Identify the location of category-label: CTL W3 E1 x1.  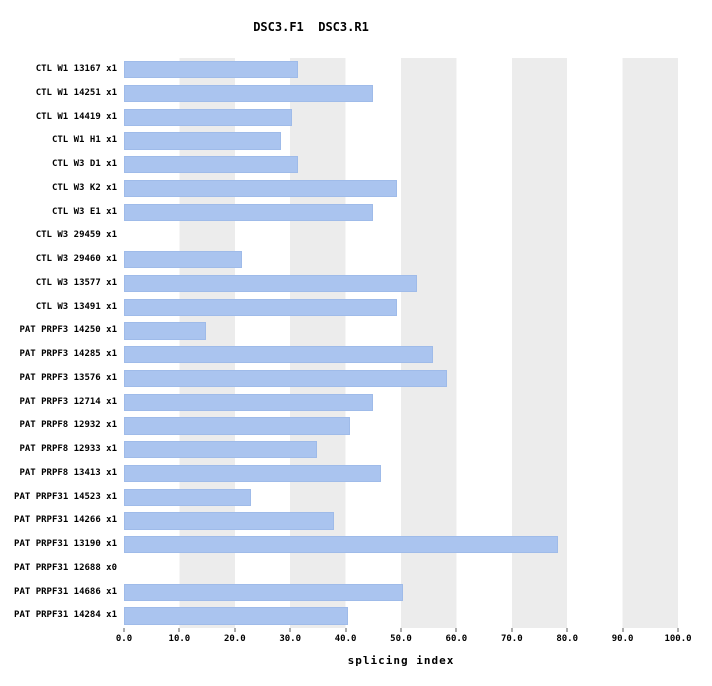
(84, 211).